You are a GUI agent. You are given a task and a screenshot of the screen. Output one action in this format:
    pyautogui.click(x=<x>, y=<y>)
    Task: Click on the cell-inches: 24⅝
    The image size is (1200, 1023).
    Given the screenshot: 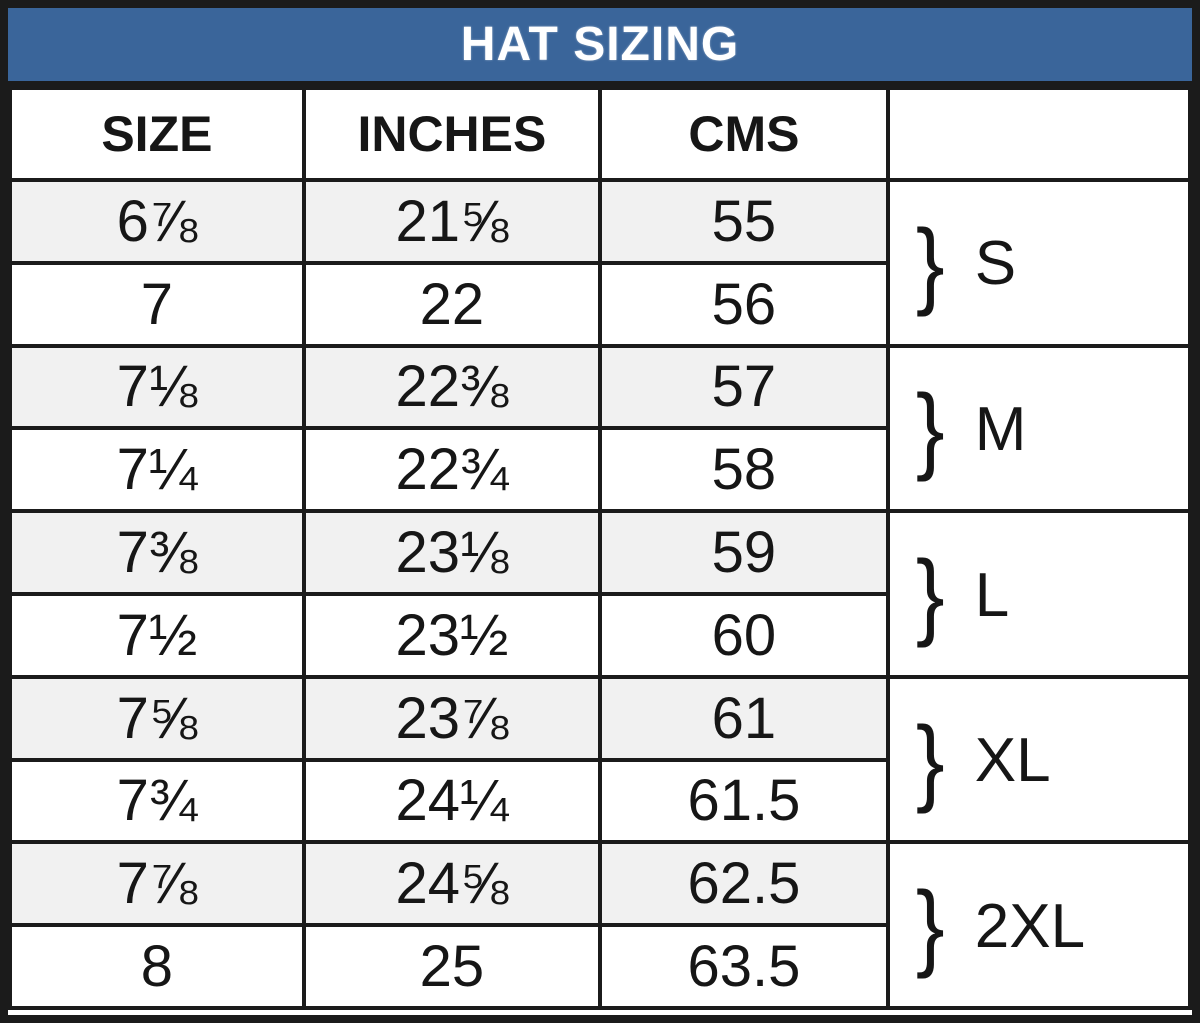 What is the action you would take?
    pyautogui.click(x=451, y=884)
    